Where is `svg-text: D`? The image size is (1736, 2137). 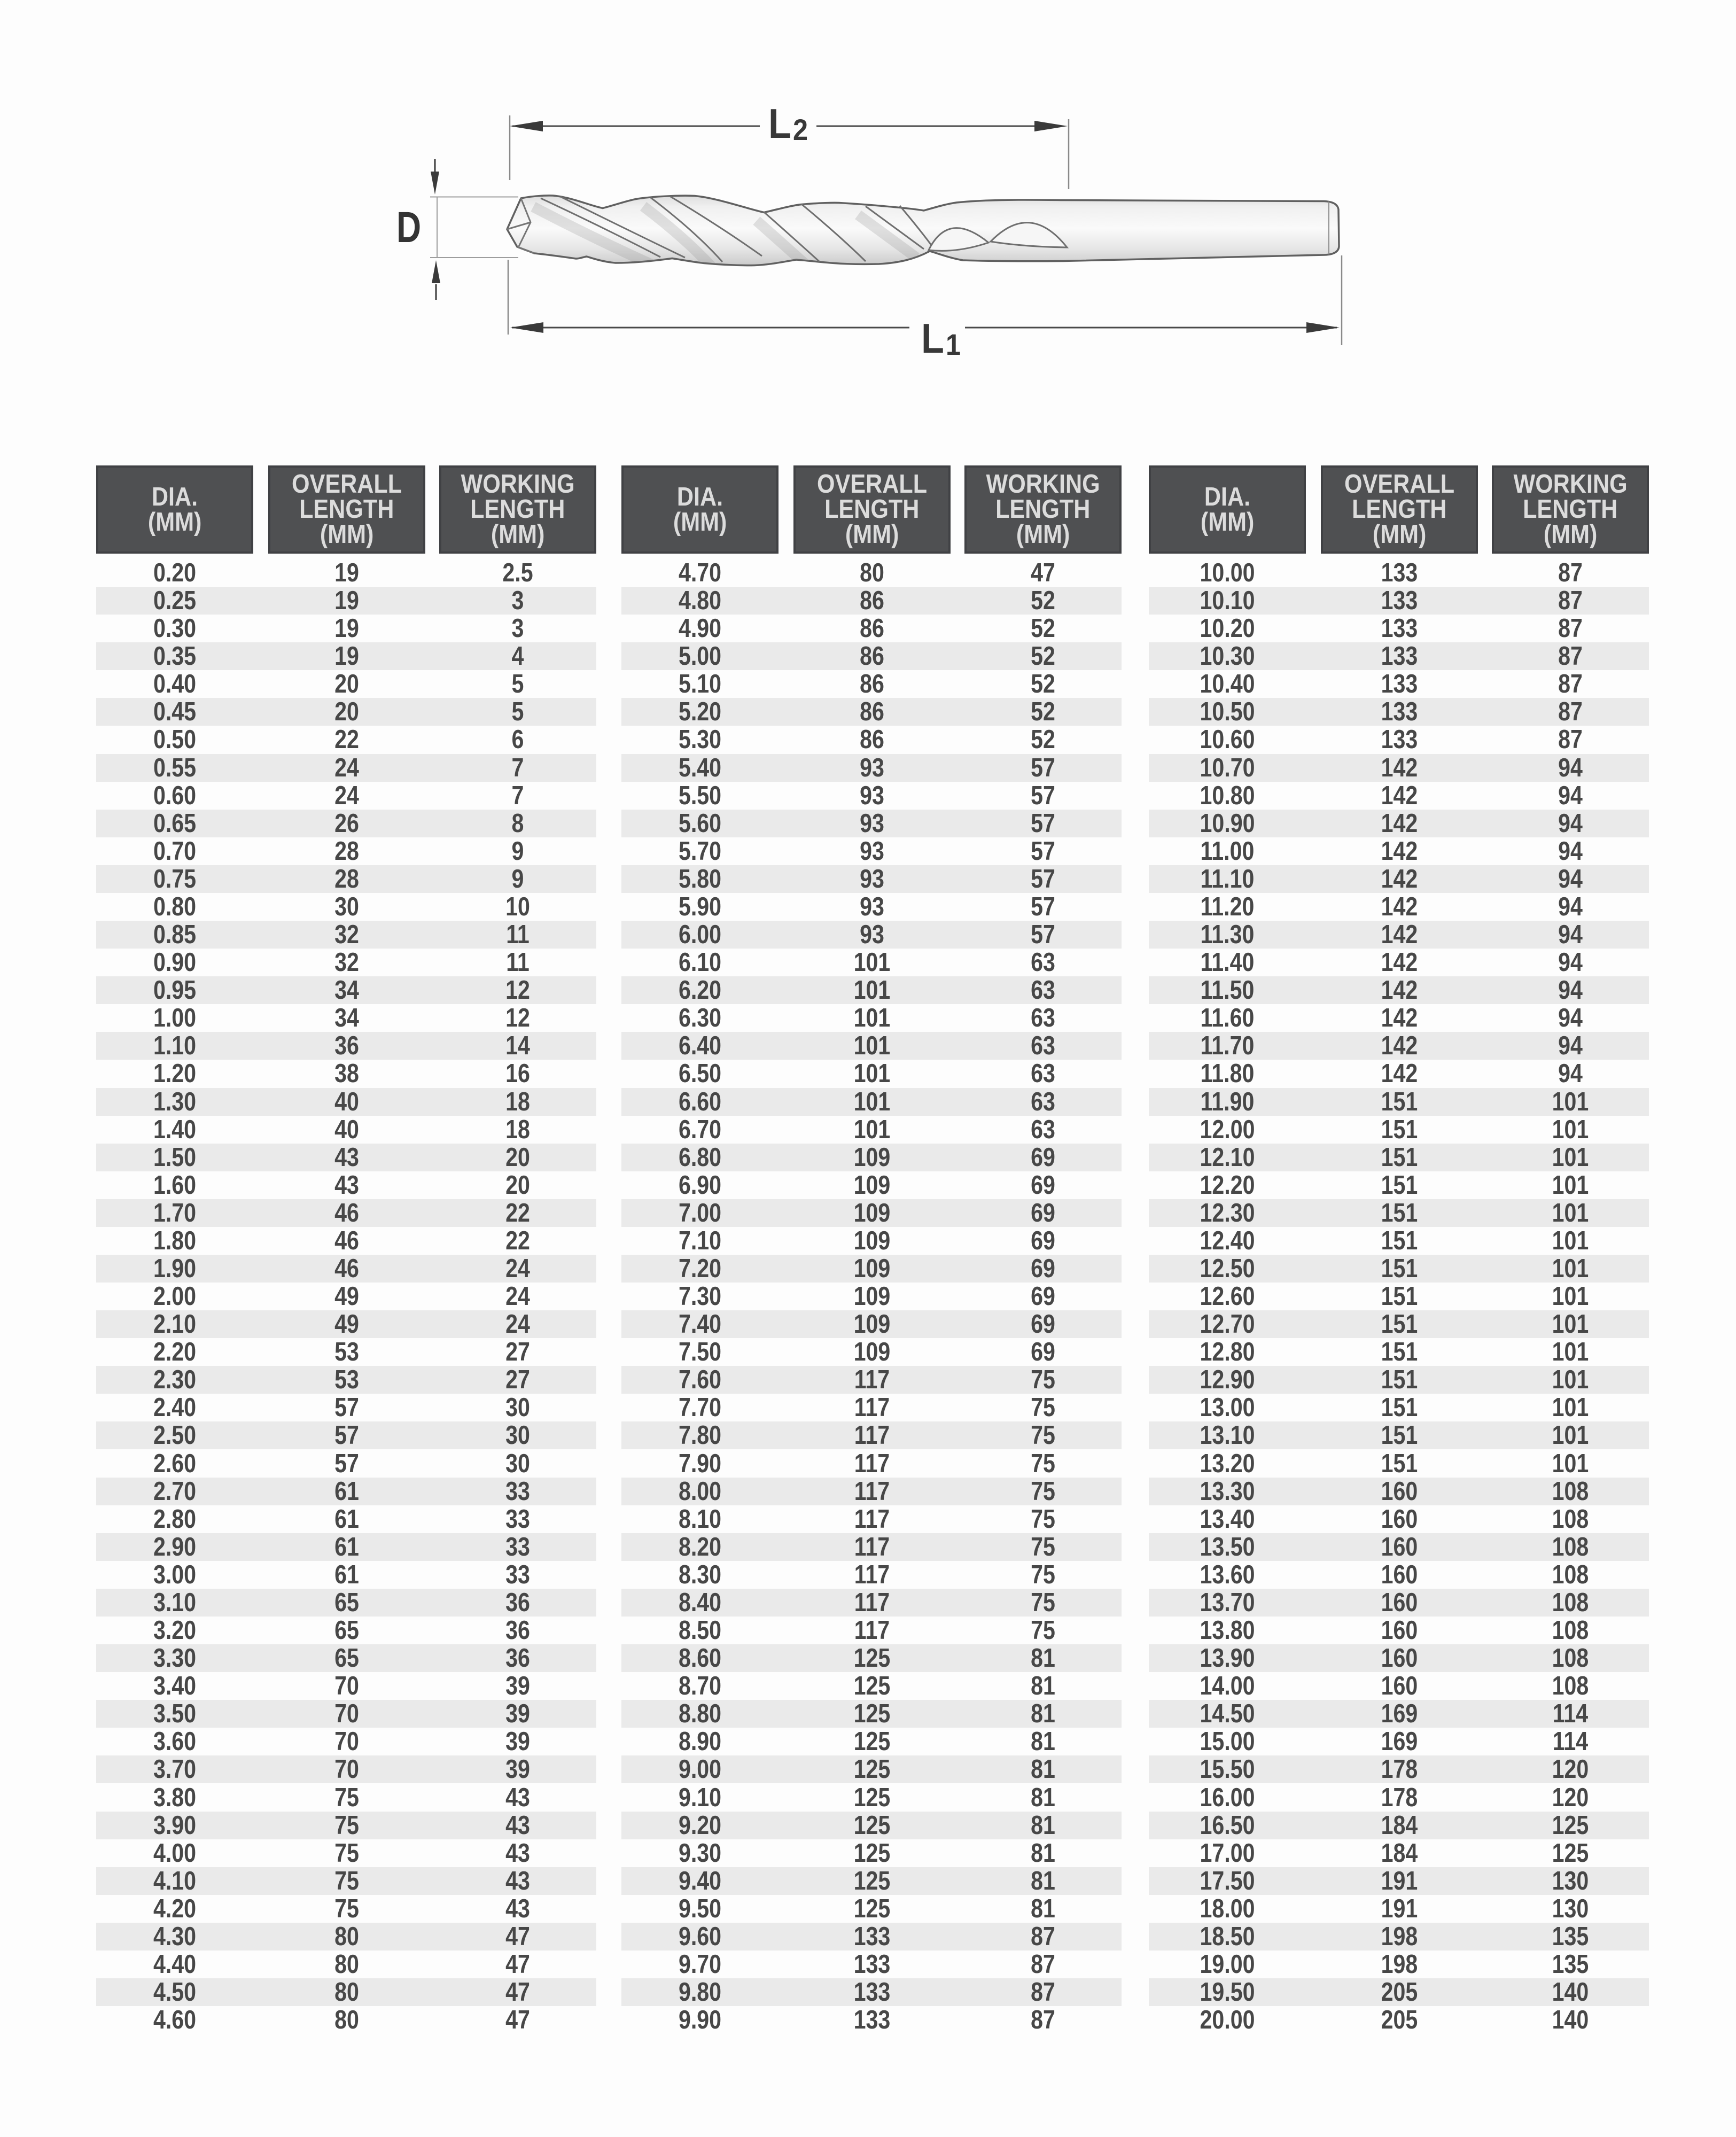 svg-text: D is located at coordinates (408, 227).